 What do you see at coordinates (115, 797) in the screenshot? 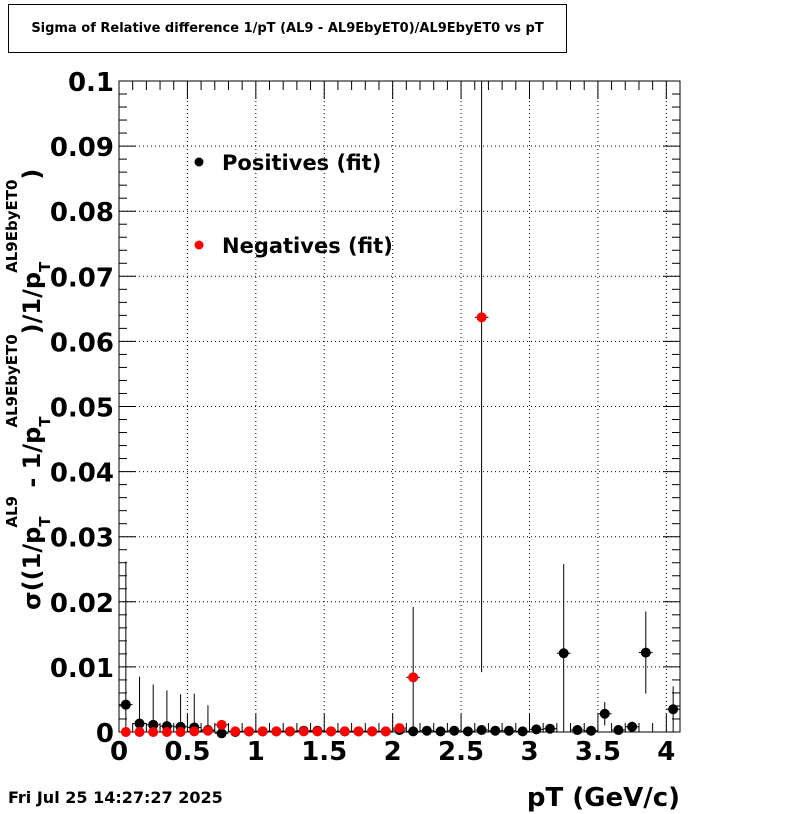
I see `date-stamp: Fri Jul 25 14:27:27 2025` at bounding box center [115, 797].